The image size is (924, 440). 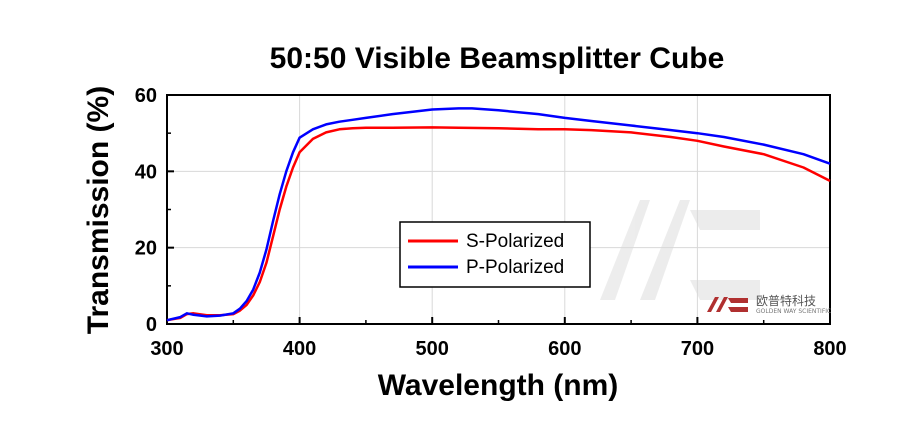 What do you see at coordinates (146, 249) in the screenshot?
I see `y-tick-label: 20` at bounding box center [146, 249].